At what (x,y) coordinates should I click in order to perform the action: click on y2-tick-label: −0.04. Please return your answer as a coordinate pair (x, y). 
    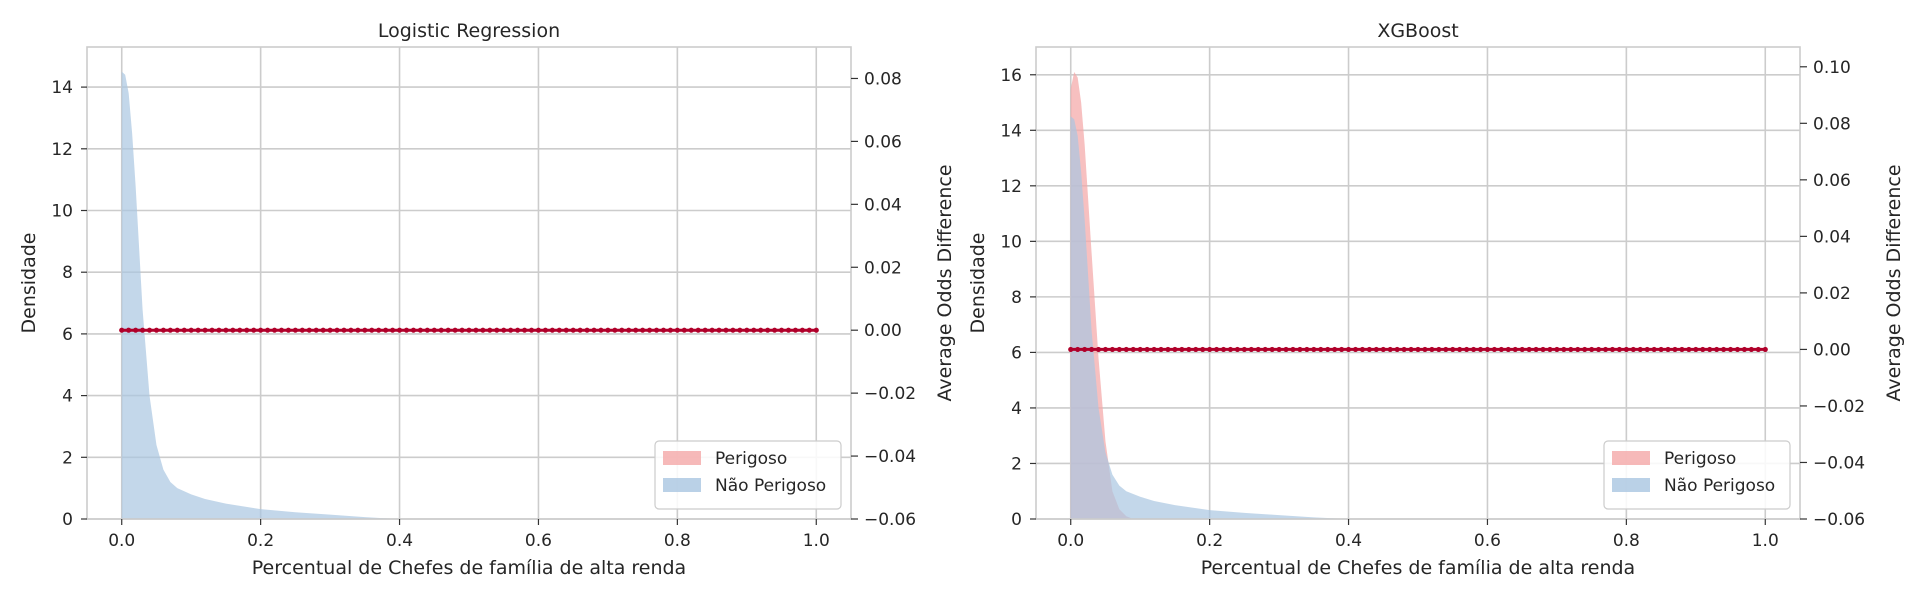
    Looking at the image, I should click on (890, 457).